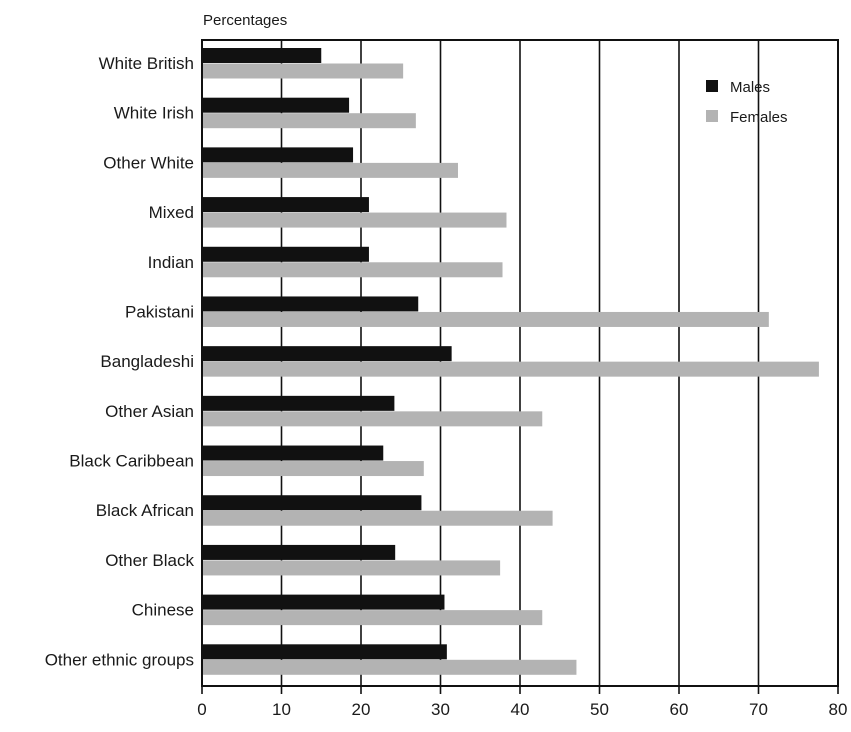  I want to click on category-label-black-african: Black African, so click(145, 510).